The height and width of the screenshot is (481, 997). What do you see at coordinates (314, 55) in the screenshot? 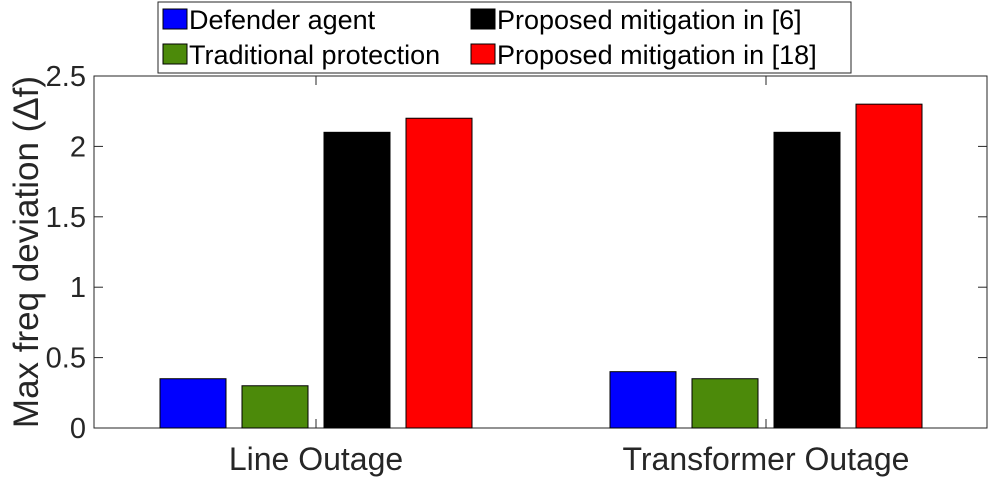
I see `legend-label-2: Traditional protection` at bounding box center [314, 55].